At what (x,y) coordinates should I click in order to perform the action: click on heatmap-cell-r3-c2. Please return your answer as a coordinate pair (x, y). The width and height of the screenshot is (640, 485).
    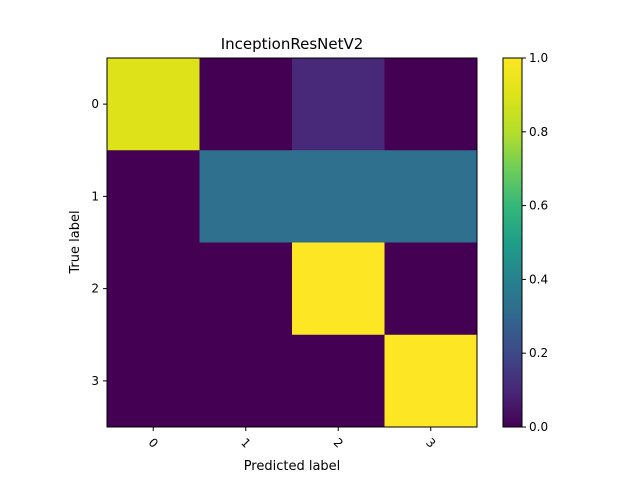
    Looking at the image, I should click on (338, 381).